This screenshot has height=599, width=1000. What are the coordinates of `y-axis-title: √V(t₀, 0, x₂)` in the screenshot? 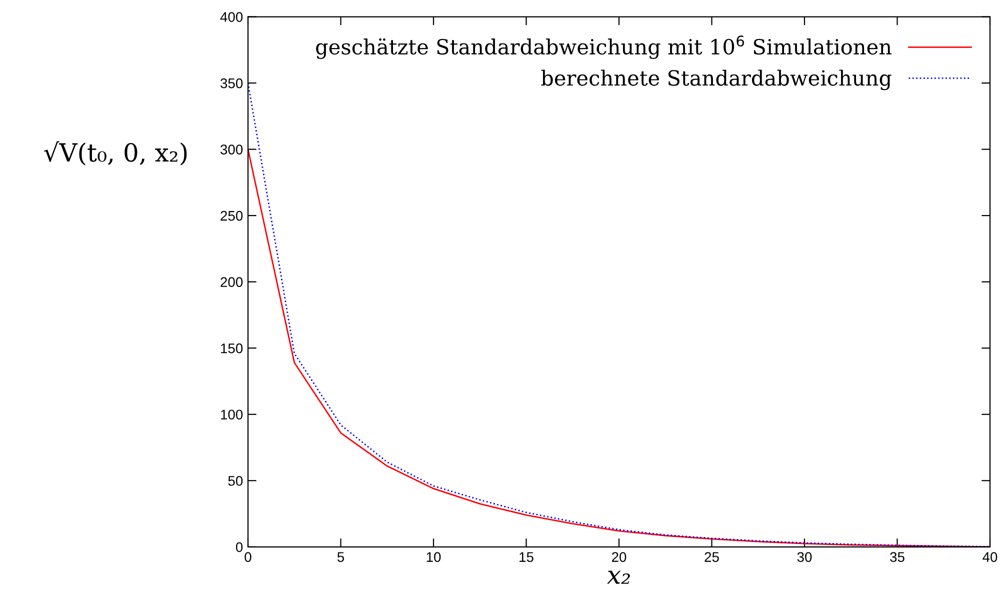 It's located at (115, 153).